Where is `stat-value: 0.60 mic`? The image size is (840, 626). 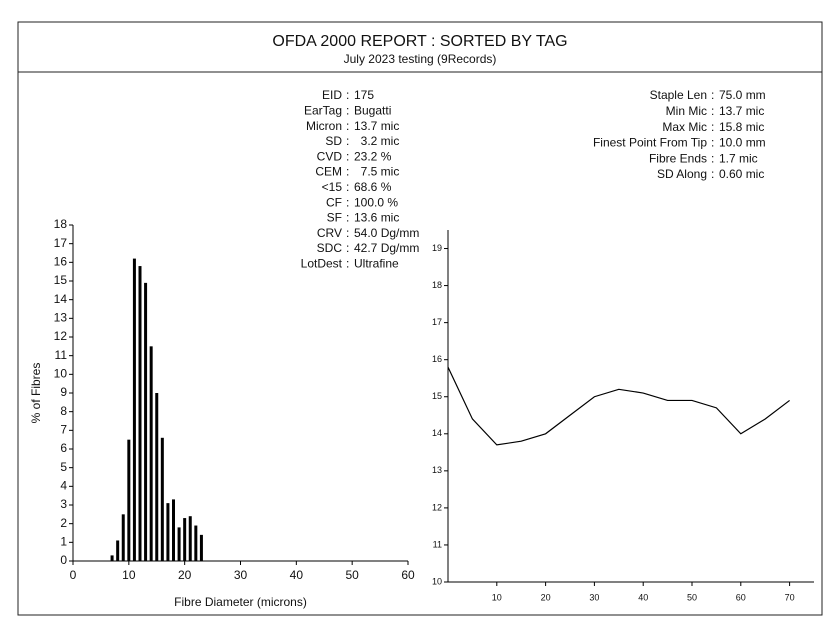
stat-value: 0.60 mic is located at coordinates (741, 174).